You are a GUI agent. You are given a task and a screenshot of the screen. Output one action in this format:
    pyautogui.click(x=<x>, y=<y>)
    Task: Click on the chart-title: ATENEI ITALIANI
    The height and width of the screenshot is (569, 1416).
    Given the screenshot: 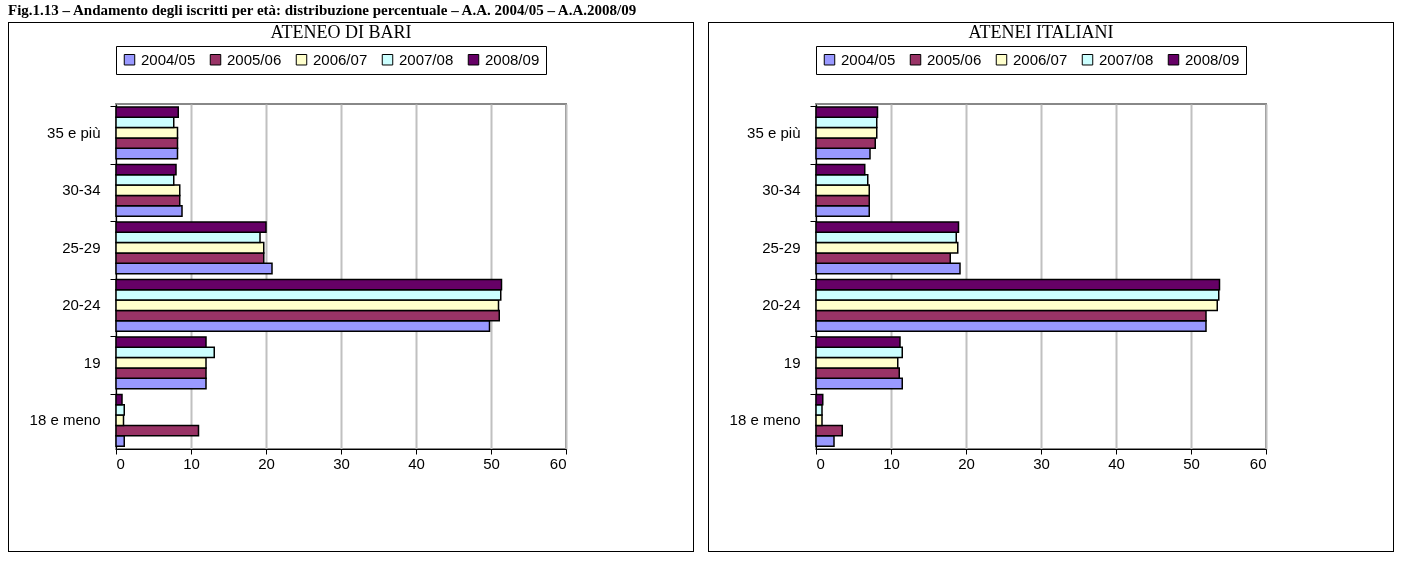 What is the action you would take?
    pyautogui.click(x=1041, y=31)
    